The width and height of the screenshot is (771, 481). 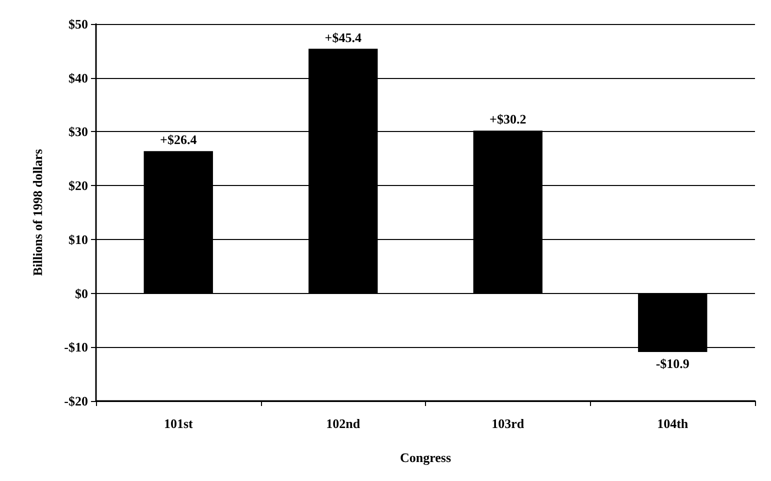 I want to click on y-tick-label: $10, so click(x=78, y=239).